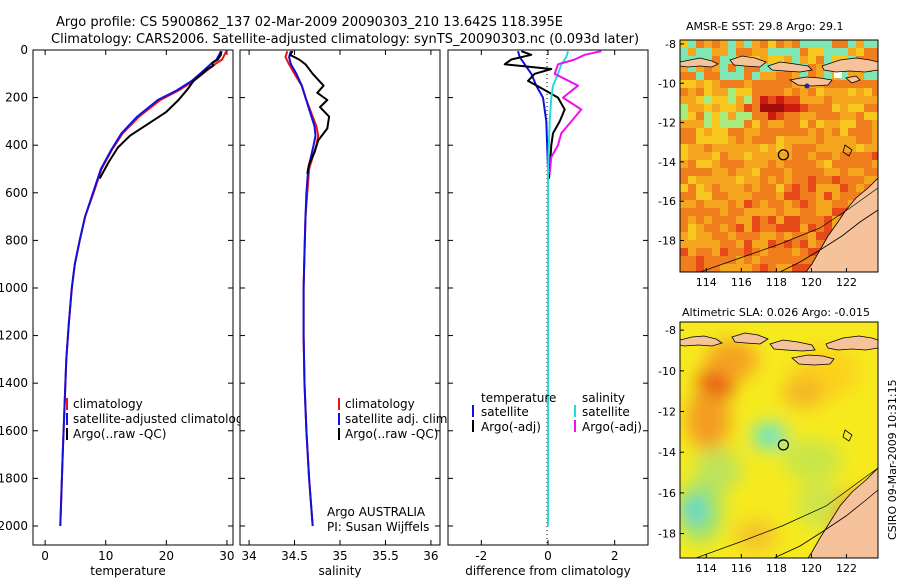 The width and height of the screenshot is (900, 580). Describe the element at coordinates (667, 123) in the screenshot. I see `sst-ytick-label: -12` at that location.